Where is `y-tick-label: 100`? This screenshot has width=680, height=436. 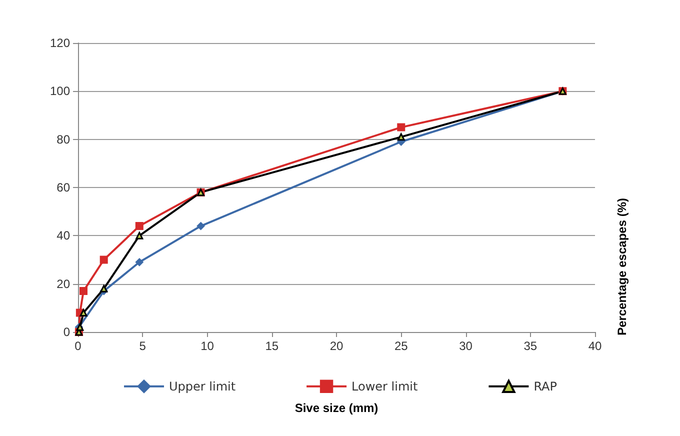 y-tick-label: 100 is located at coordinates (60, 91).